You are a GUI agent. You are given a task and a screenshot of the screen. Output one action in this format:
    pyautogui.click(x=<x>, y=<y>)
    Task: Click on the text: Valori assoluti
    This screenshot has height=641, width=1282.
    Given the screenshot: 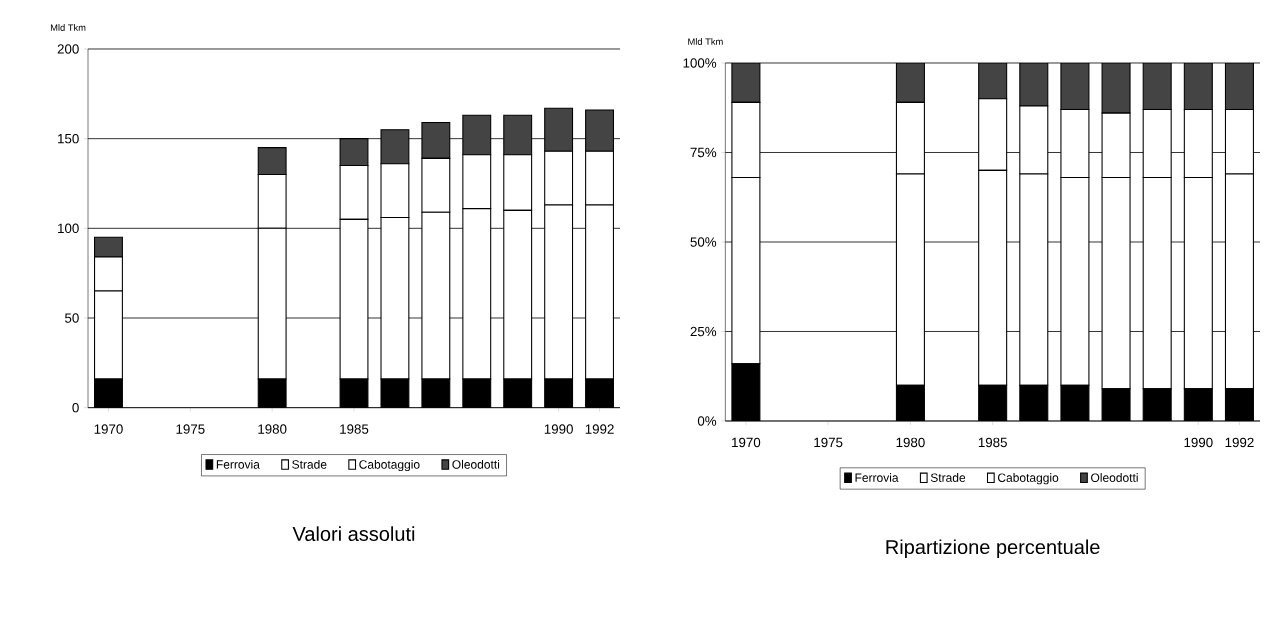 What is the action you would take?
    pyautogui.click(x=353, y=533)
    